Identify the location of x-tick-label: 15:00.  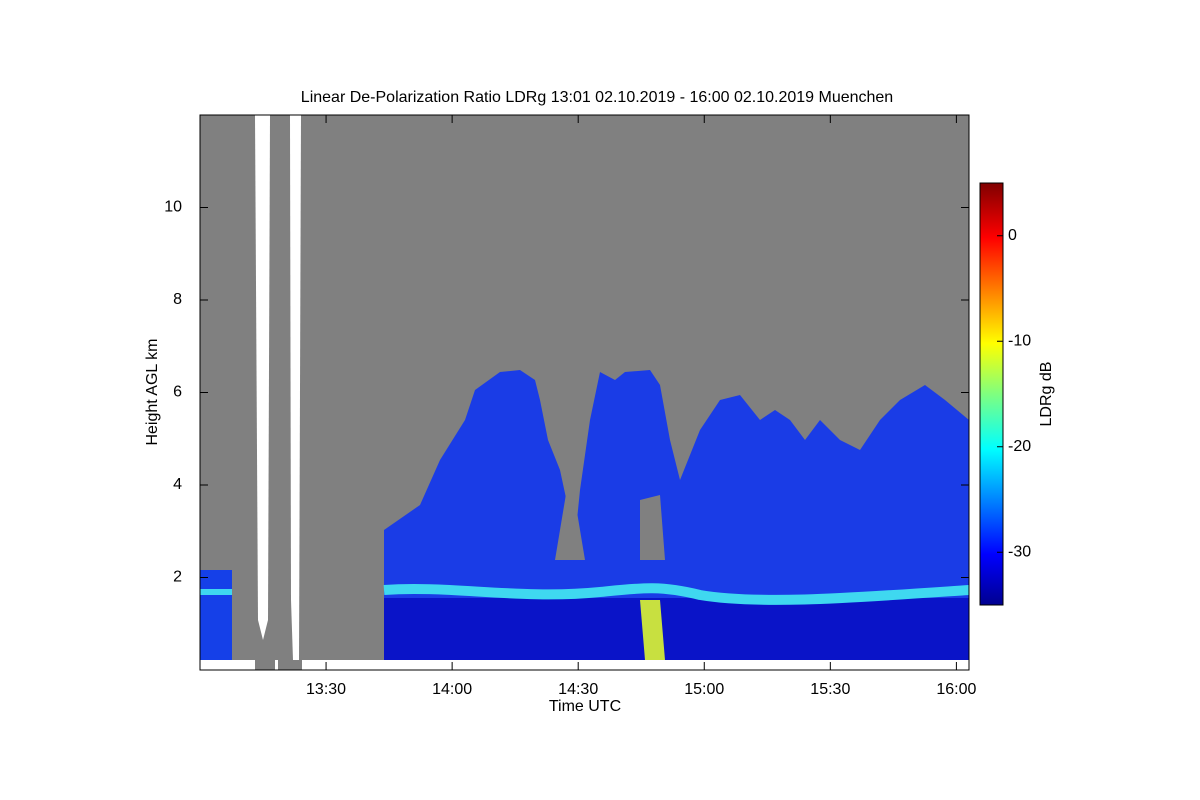
(704, 689).